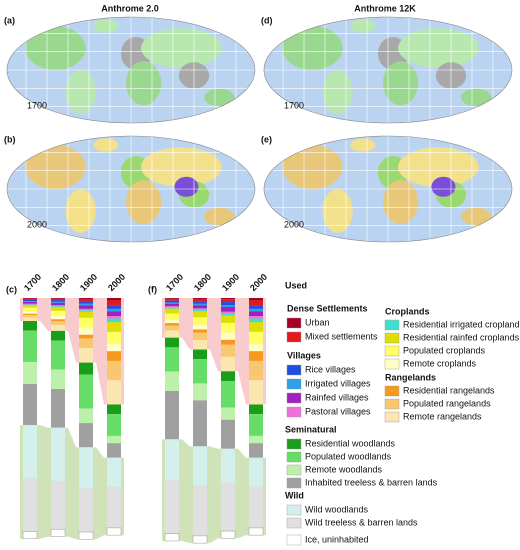 This screenshot has width=520, height=550. Describe the element at coordinates (337, 509) in the screenshot. I see `legend-label: Wild woodlands` at that location.